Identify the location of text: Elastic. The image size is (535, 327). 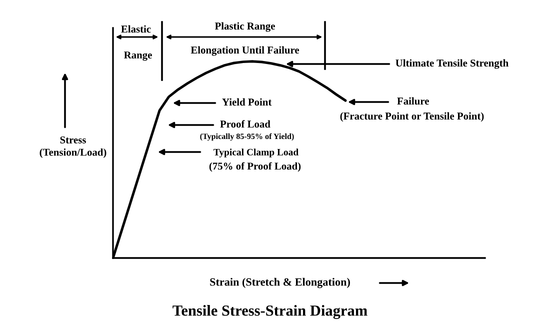
(136, 29).